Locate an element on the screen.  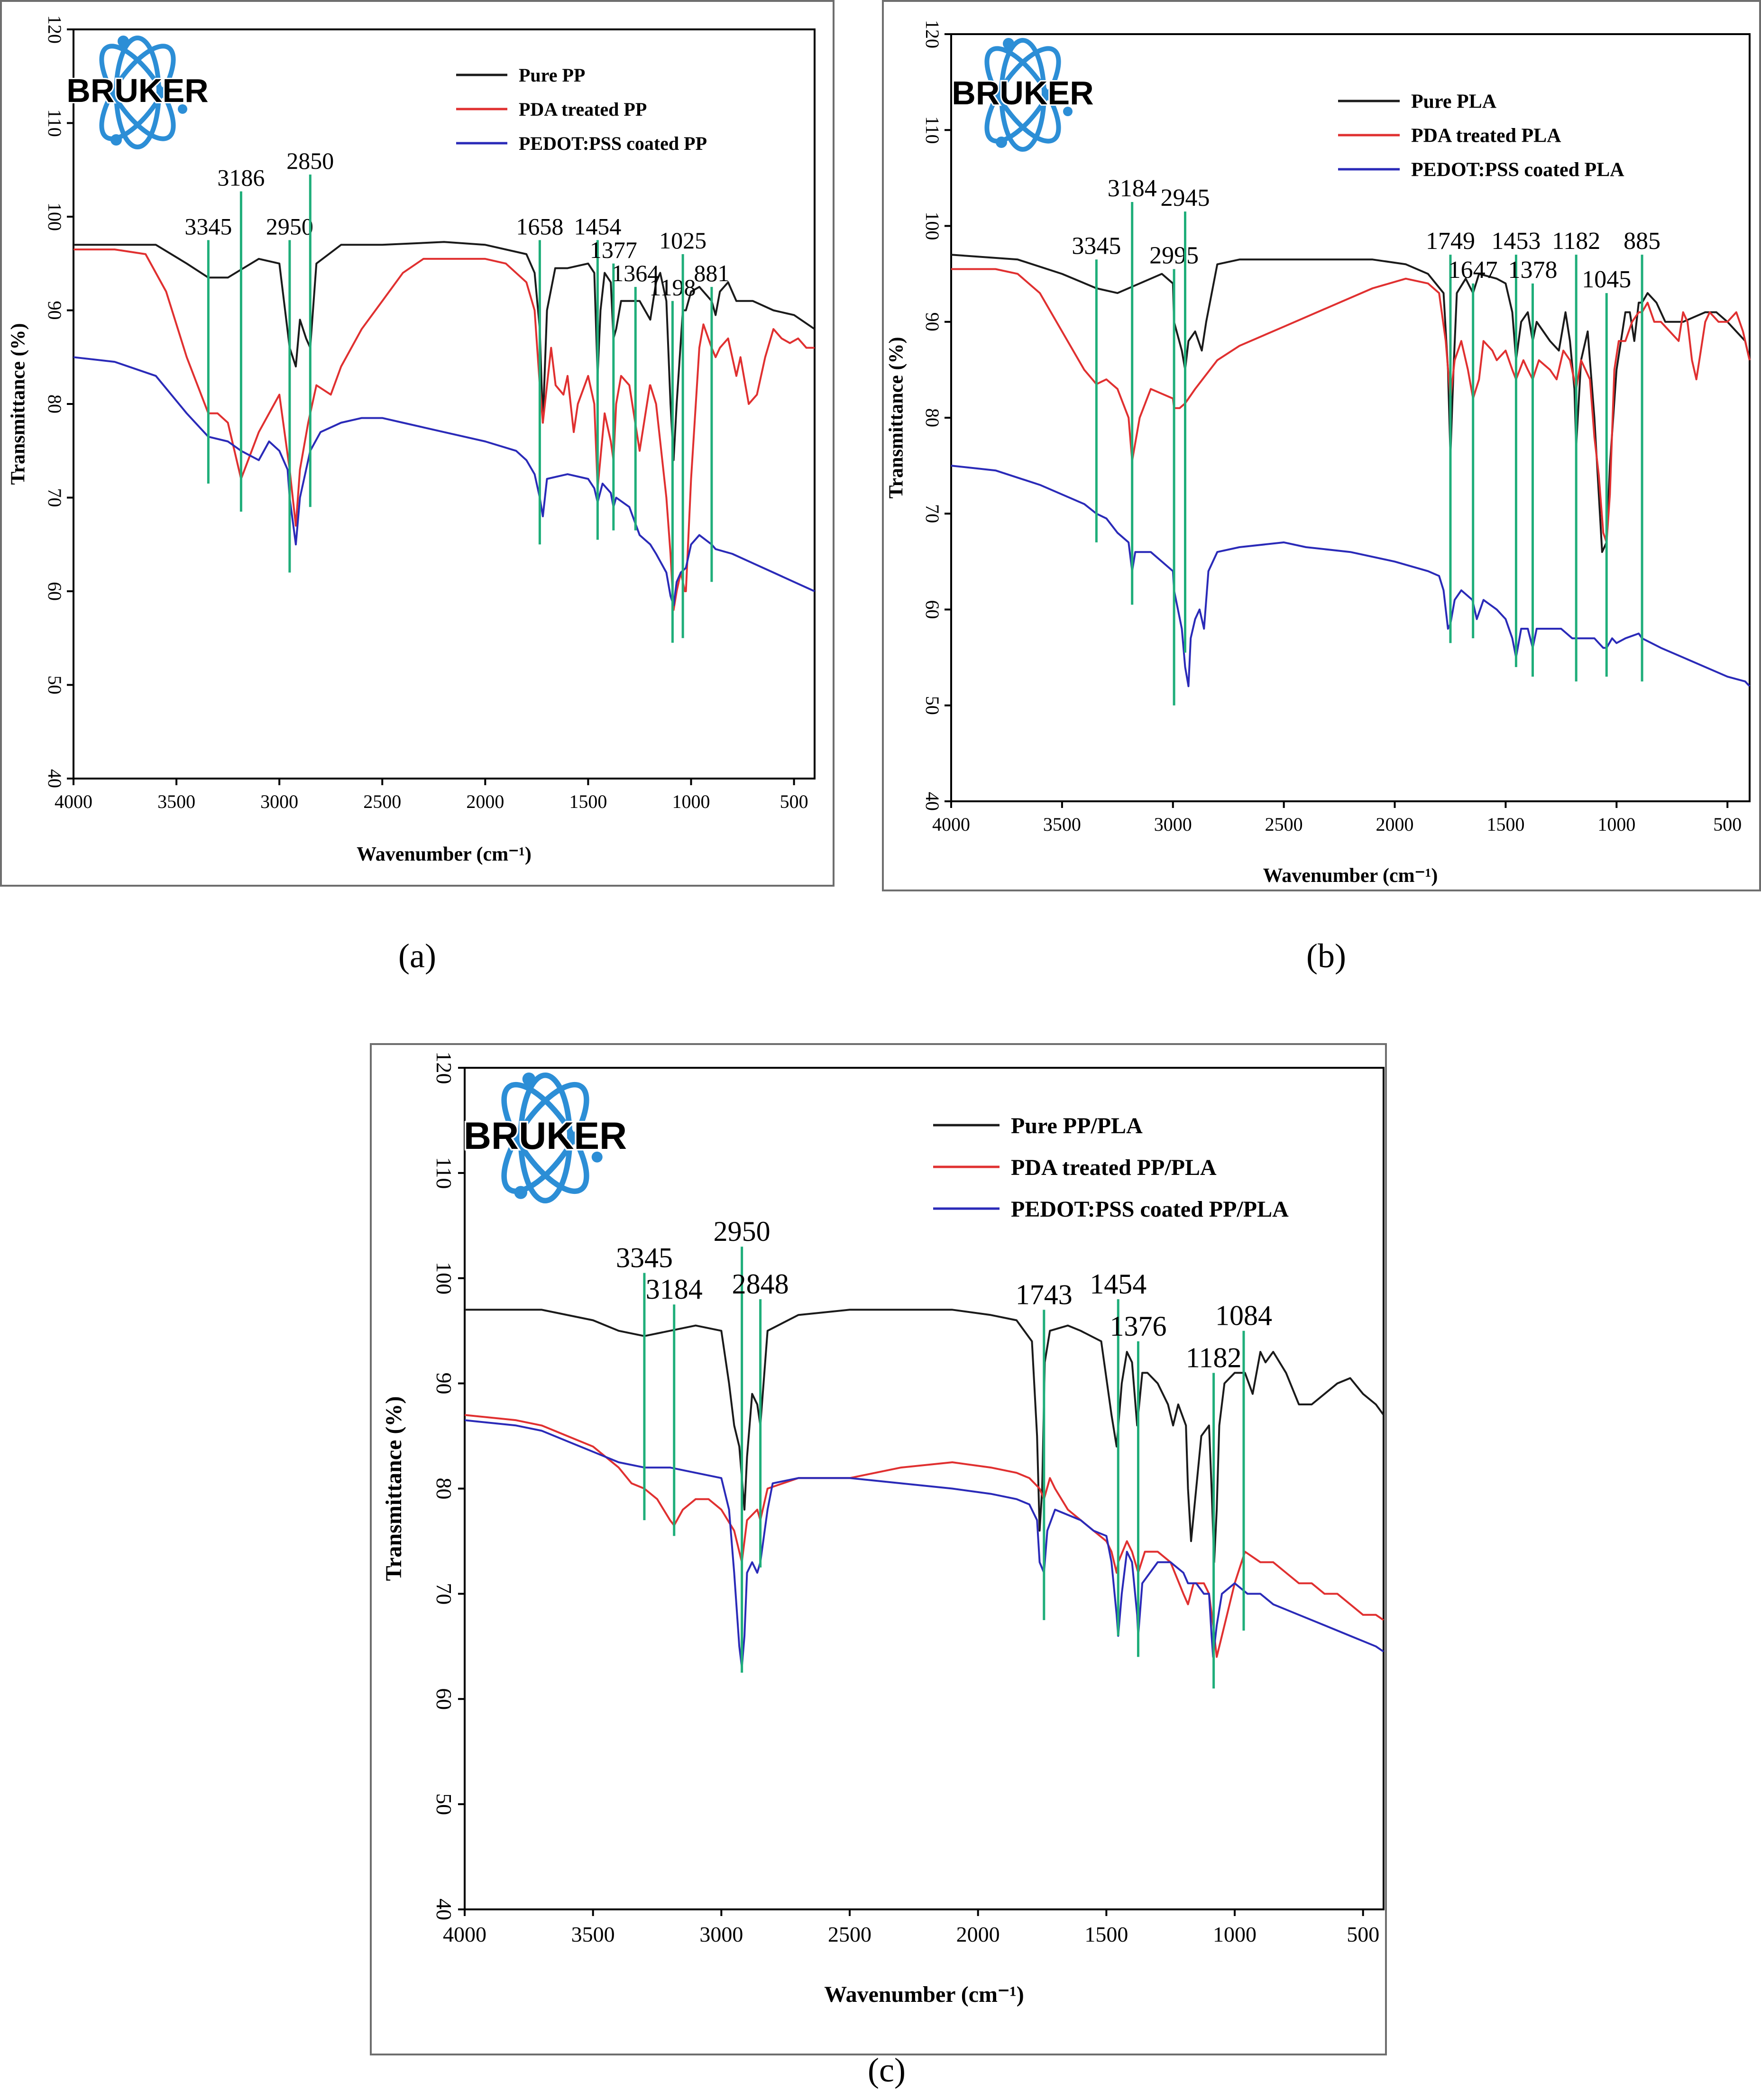
legend-label-pda: PDA treated PP/PLA is located at coordinates (1114, 1167).